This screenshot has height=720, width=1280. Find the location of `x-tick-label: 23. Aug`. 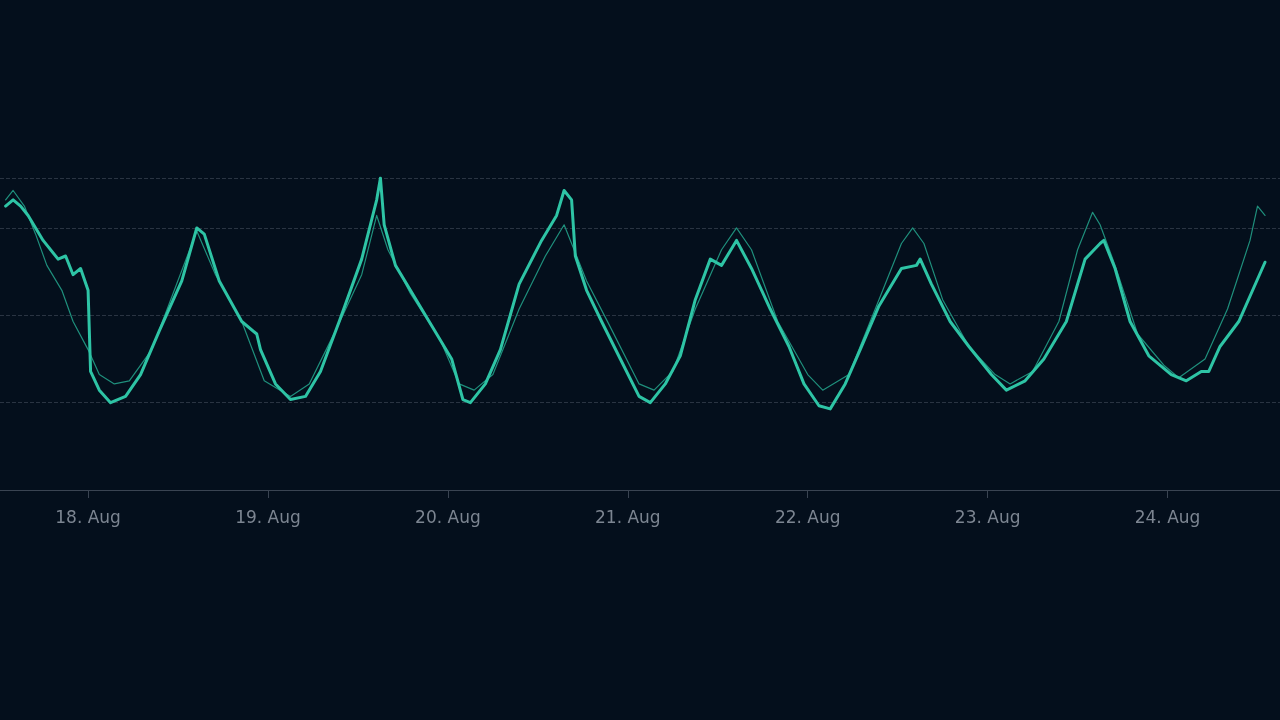

x-tick-label: 23. Aug is located at coordinates (987, 516).